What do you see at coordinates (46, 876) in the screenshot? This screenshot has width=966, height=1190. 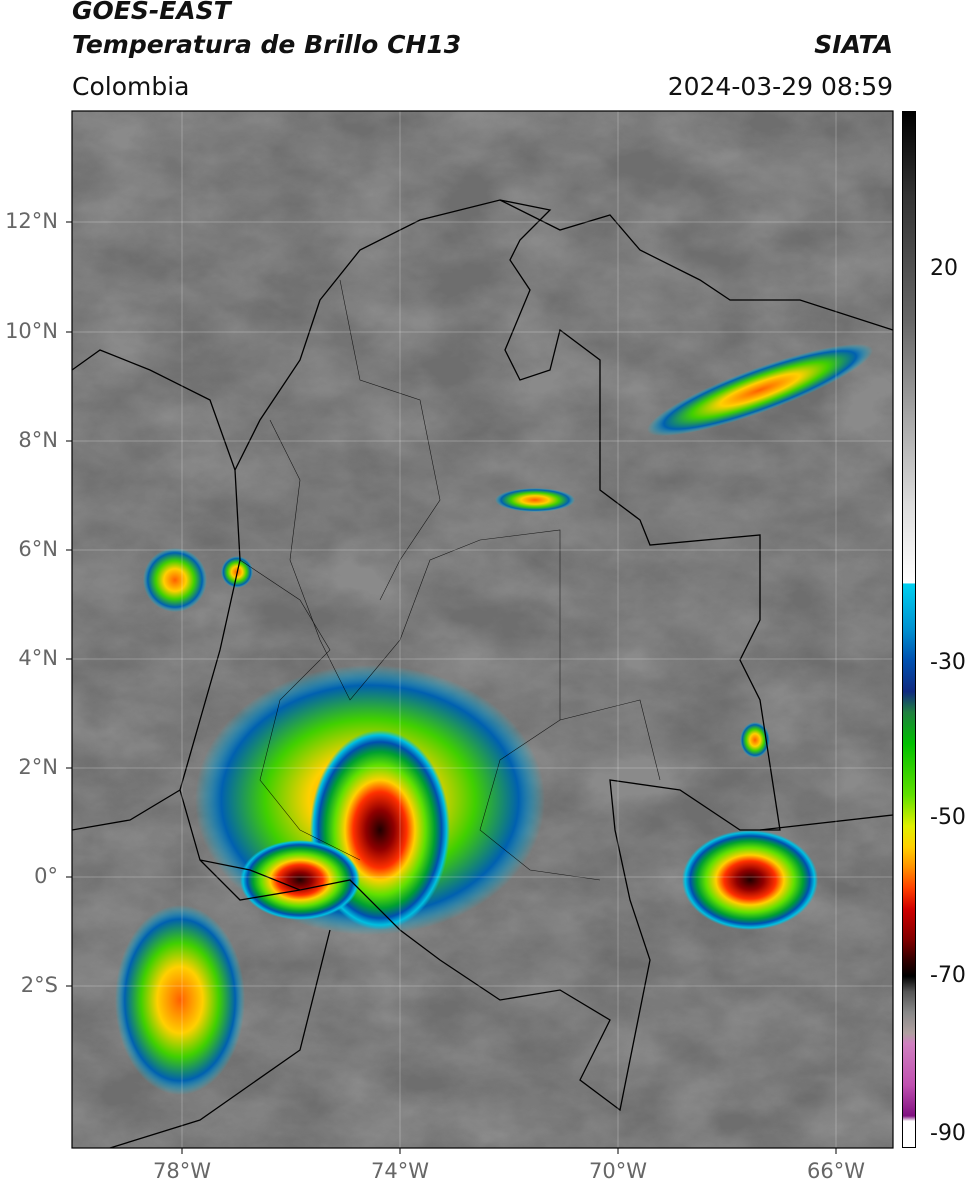 I see `lat-label: 0°` at bounding box center [46, 876].